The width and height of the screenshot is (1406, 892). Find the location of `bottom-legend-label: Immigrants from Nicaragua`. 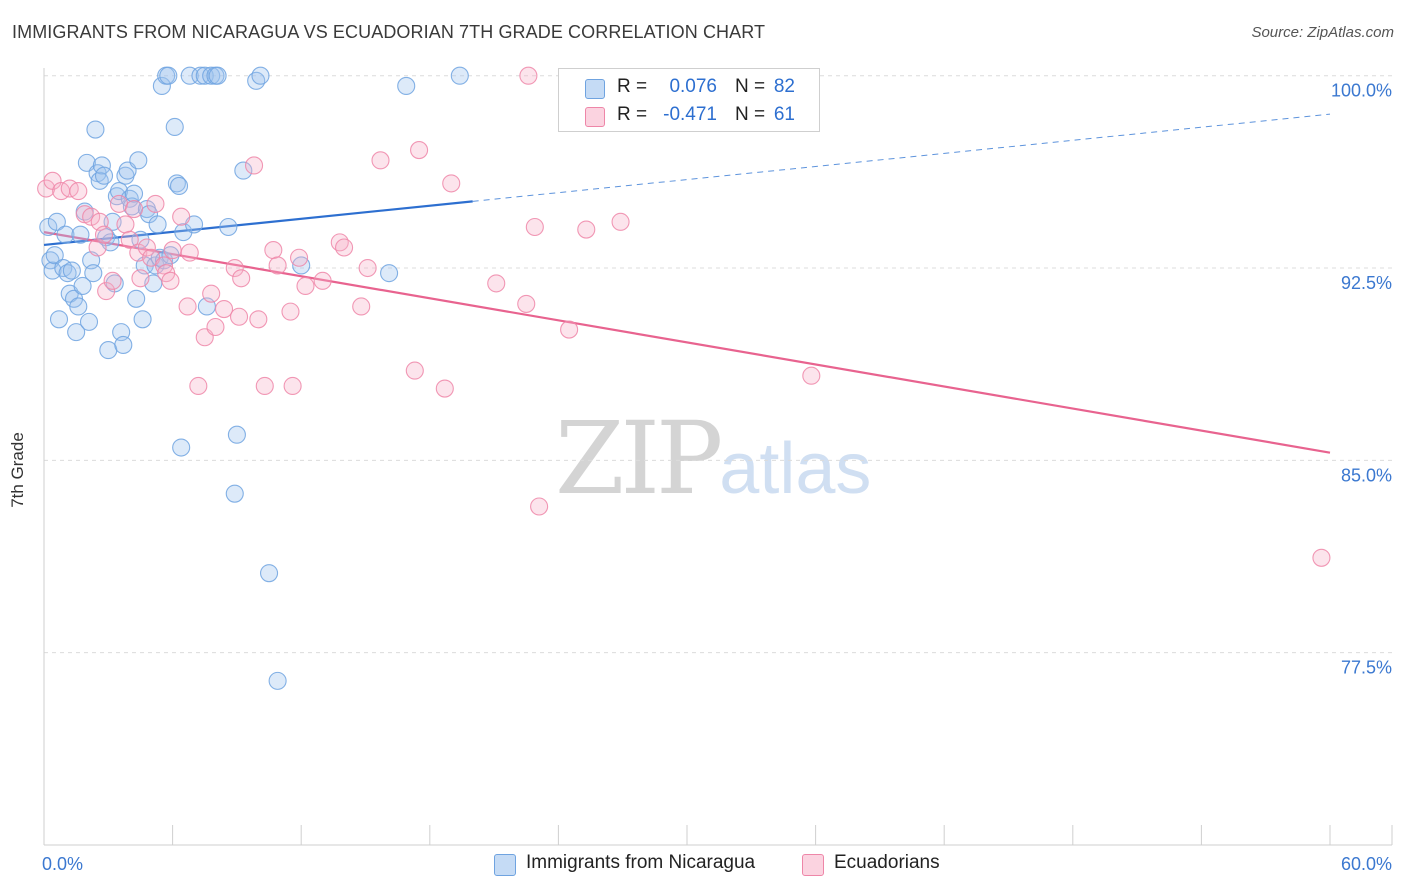

bottom-legend-label: Immigrants from Nicaragua is located at coordinates (641, 862).